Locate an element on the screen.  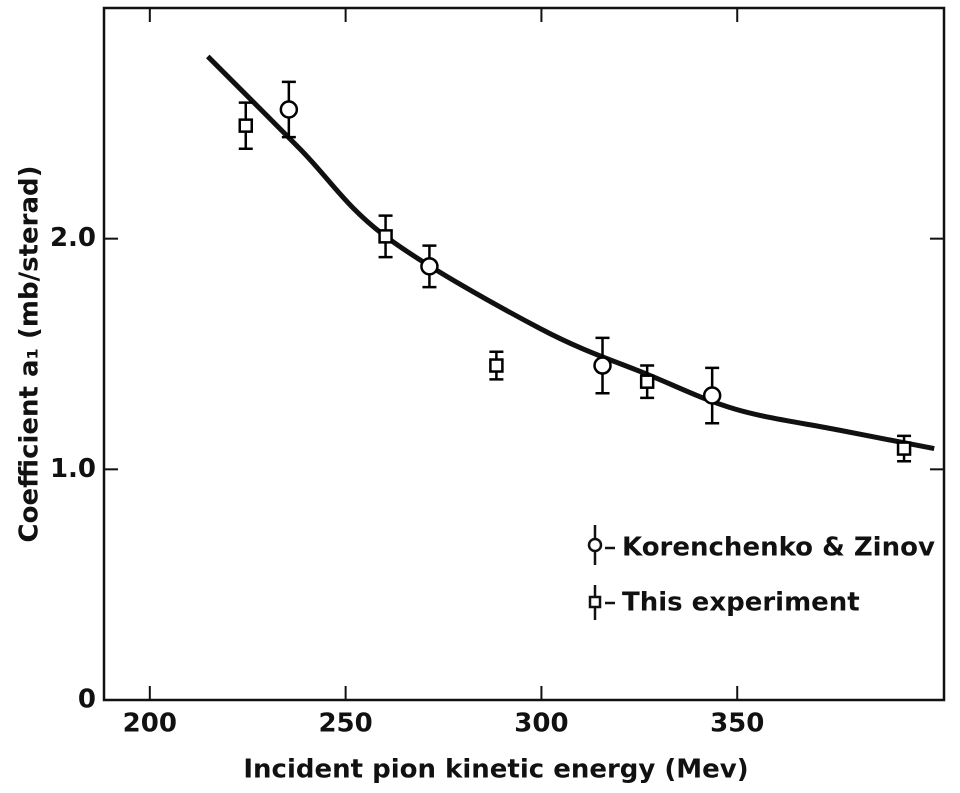
legend-label: Korenchenko & Zinov is located at coordinates (778, 548).